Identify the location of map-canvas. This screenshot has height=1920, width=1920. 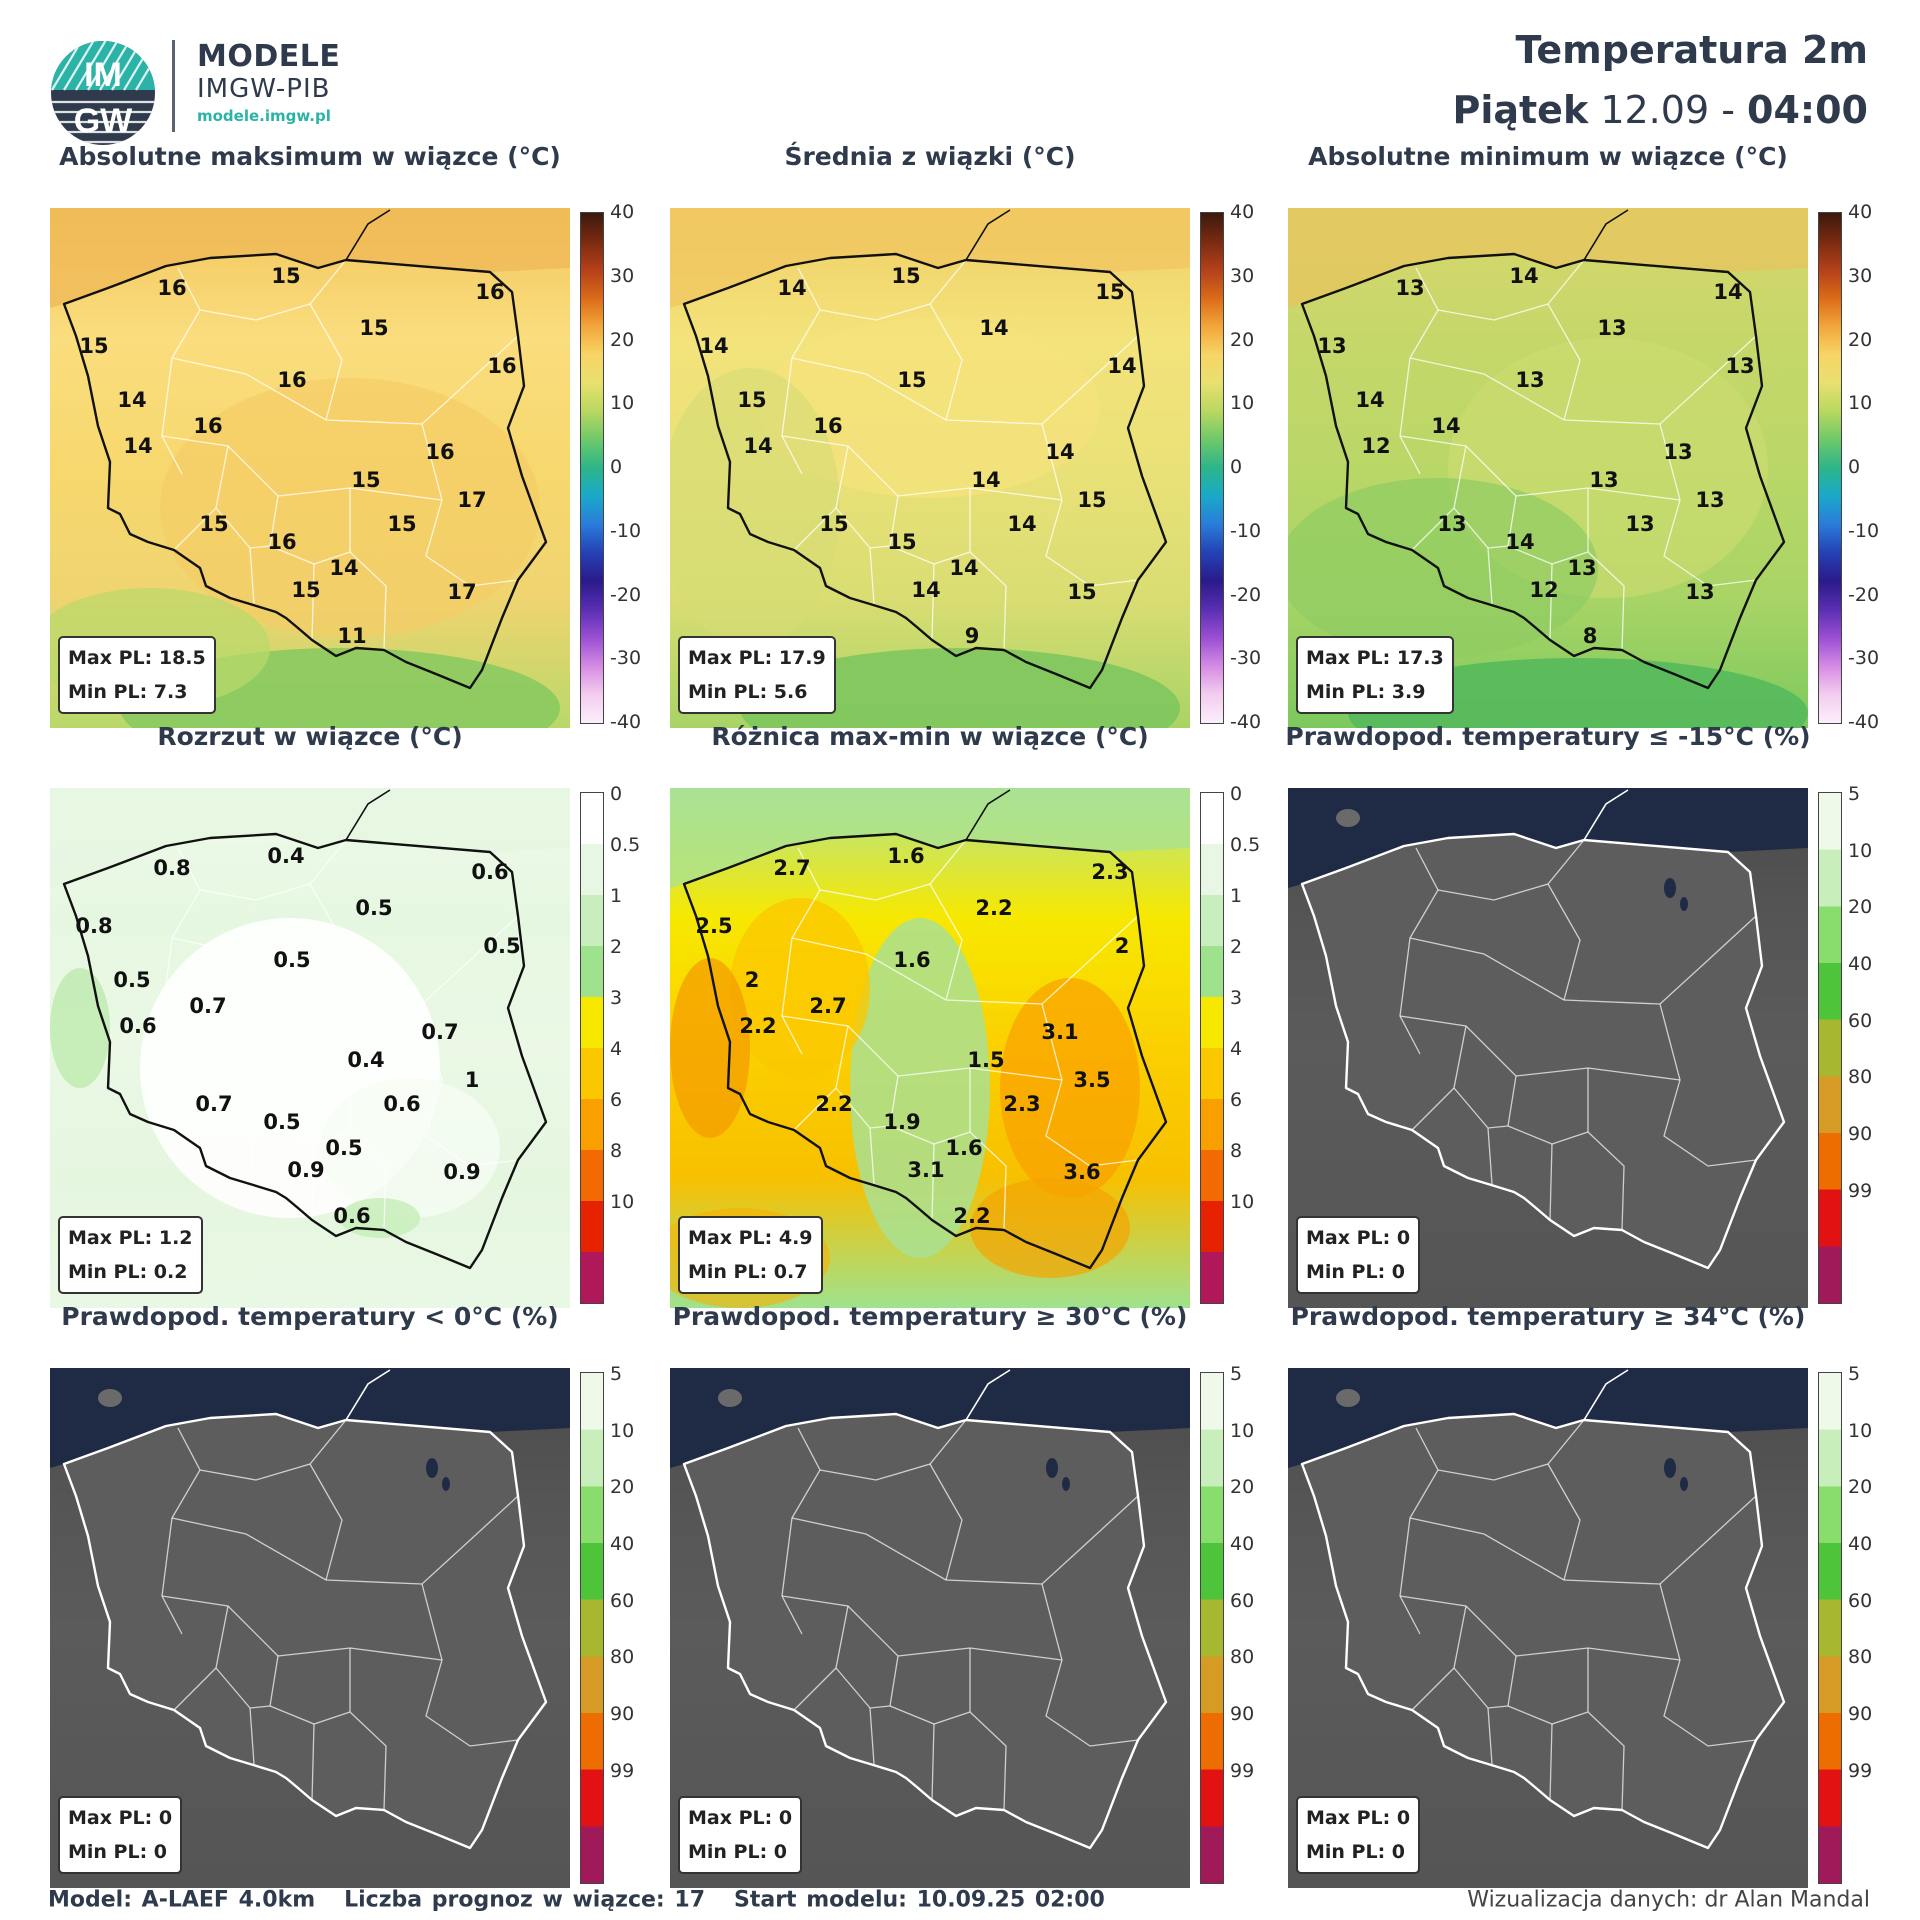
(1548, 1628).